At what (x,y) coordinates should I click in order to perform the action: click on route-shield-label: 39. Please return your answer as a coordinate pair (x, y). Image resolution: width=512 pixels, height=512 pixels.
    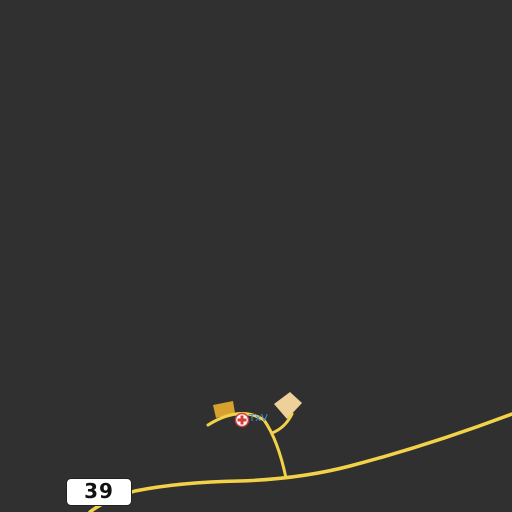
    Looking at the image, I should click on (99, 491).